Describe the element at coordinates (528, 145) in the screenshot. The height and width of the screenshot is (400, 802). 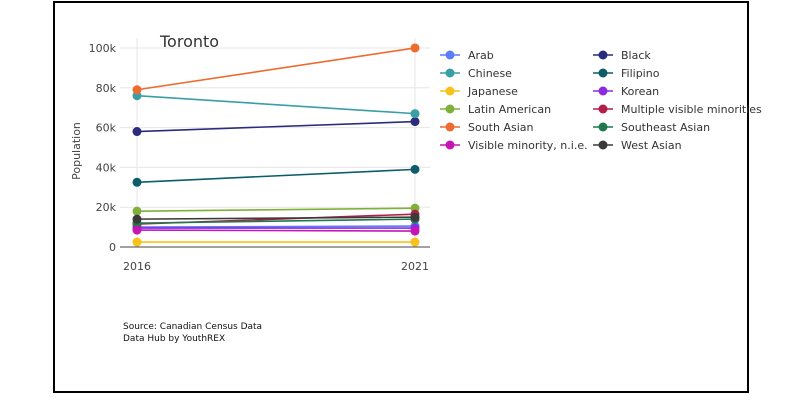
I see `legend-label: Visible minority, n.i.e.` at that location.